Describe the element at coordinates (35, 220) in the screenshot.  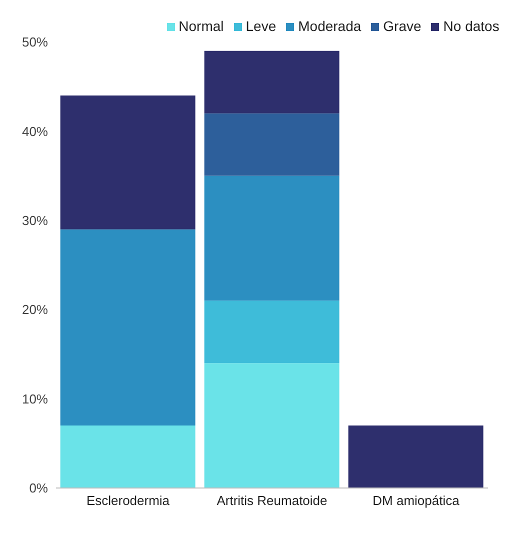
I see `y-tick-label: 30%` at that location.